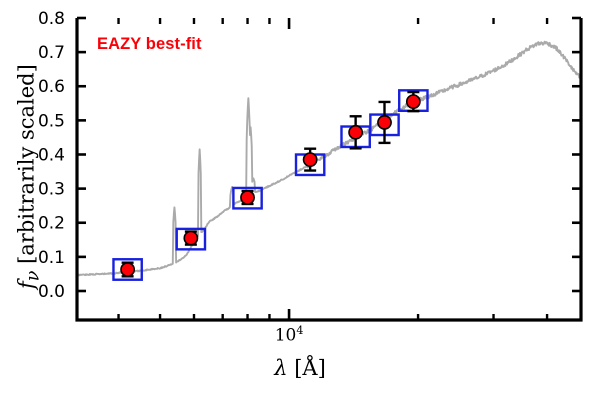 This screenshot has height=400, width=600. Describe the element at coordinates (51, 19) in the screenshot. I see `y-tick-label: 0.8` at that location.